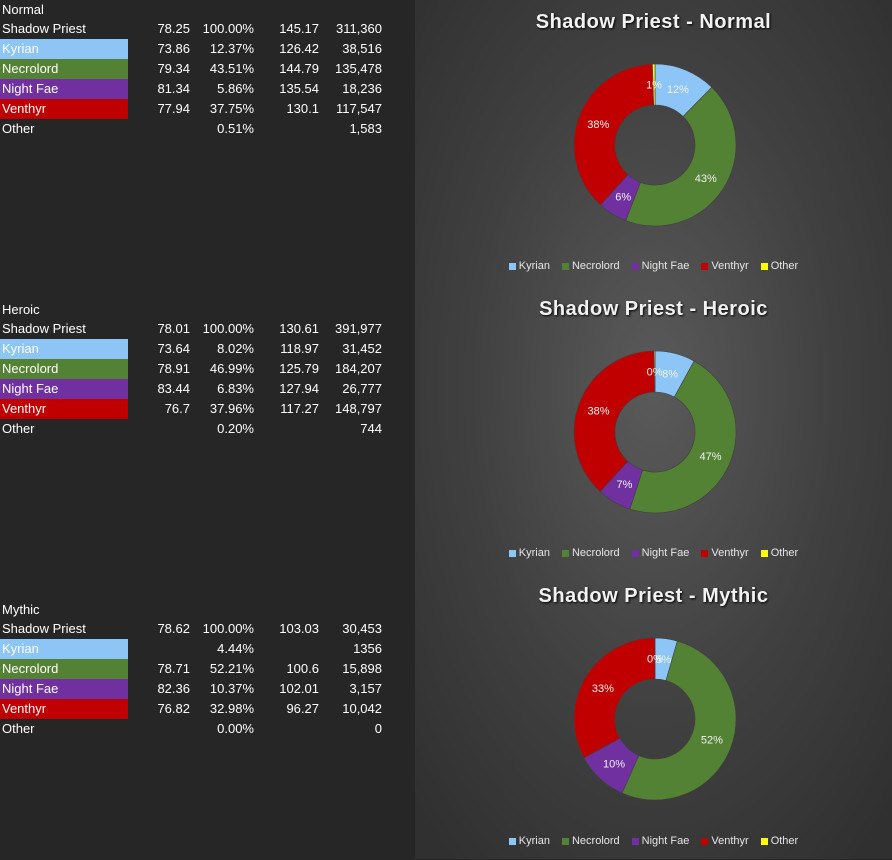 The image size is (892, 860). What do you see at coordinates (358, 328) in the screenshot?
I see `cell-value: 391,977` at bounding box center [358, 328].